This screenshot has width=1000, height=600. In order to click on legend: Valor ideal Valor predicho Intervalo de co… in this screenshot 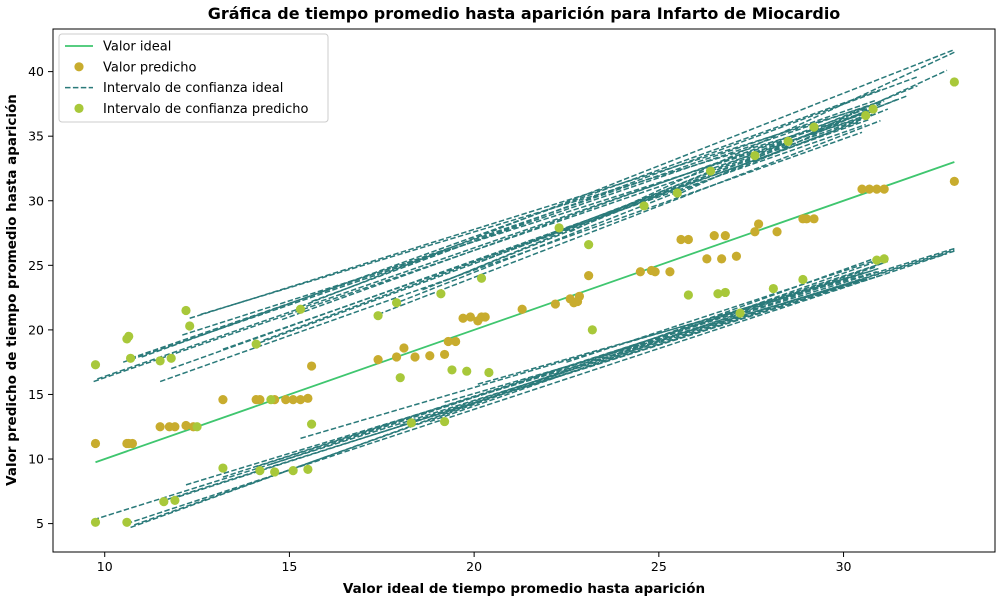, I will do `click(193, 78)`.